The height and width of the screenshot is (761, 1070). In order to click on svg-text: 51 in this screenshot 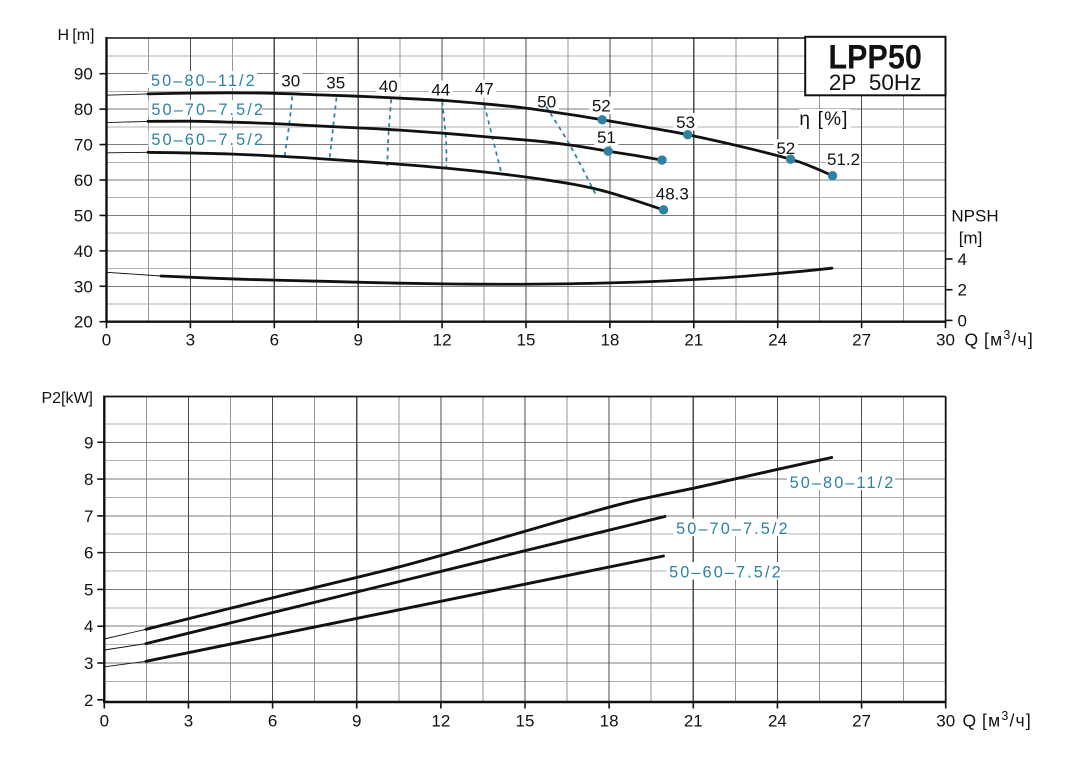, I will do `click(606, 137)`.